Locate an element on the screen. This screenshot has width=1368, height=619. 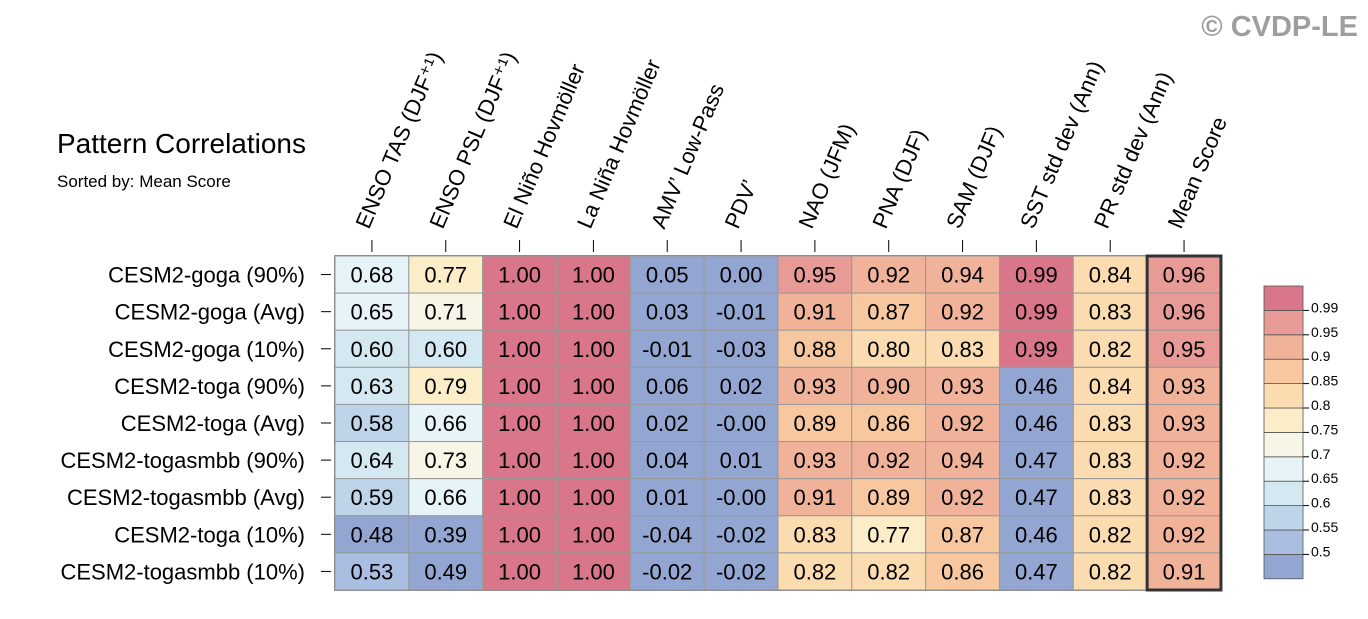
cell-value-label: 0.47 is located at coordinates (1036, 497).